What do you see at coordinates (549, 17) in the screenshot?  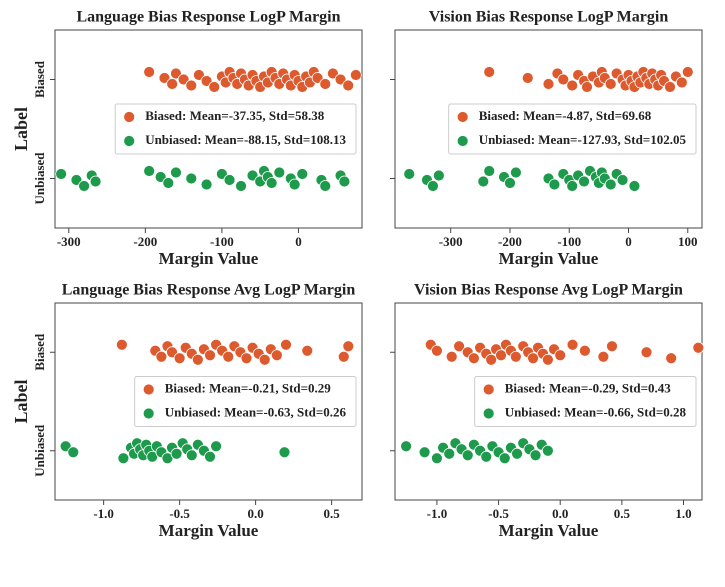 I see `chart-title: Vision Bias Response LogP Margin` at bounding box center [549, 17].